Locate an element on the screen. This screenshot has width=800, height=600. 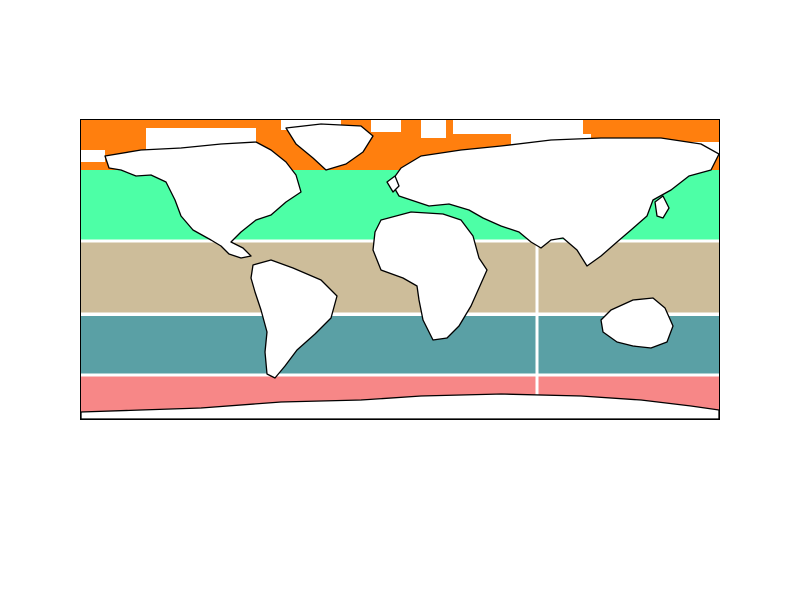
antarctica is located at coordinates (400, 406).